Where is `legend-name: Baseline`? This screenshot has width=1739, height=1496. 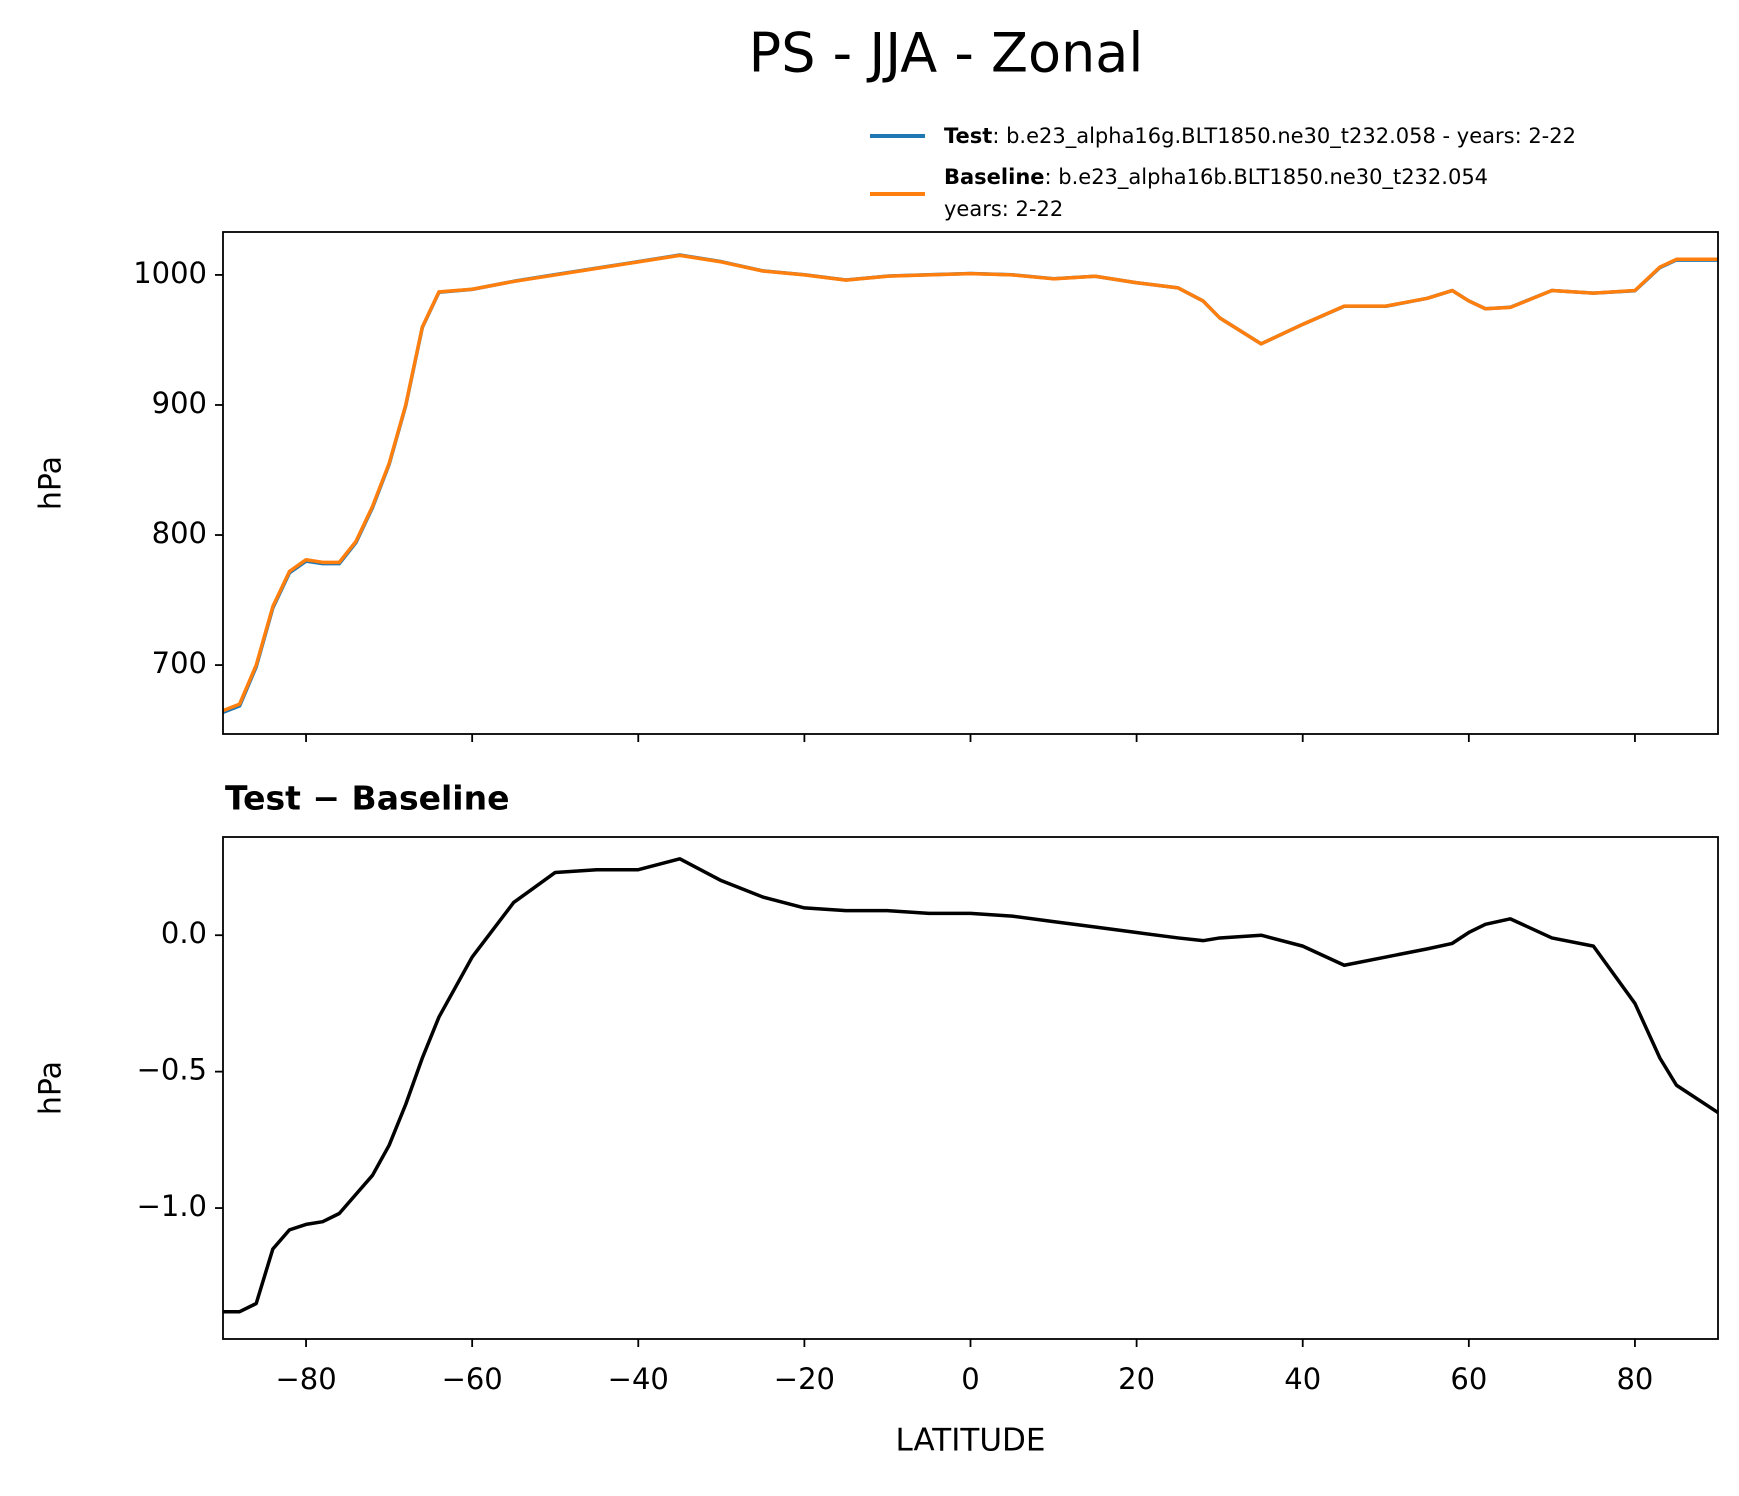 legend-name: Baseline is located at coordinates (994, 177).